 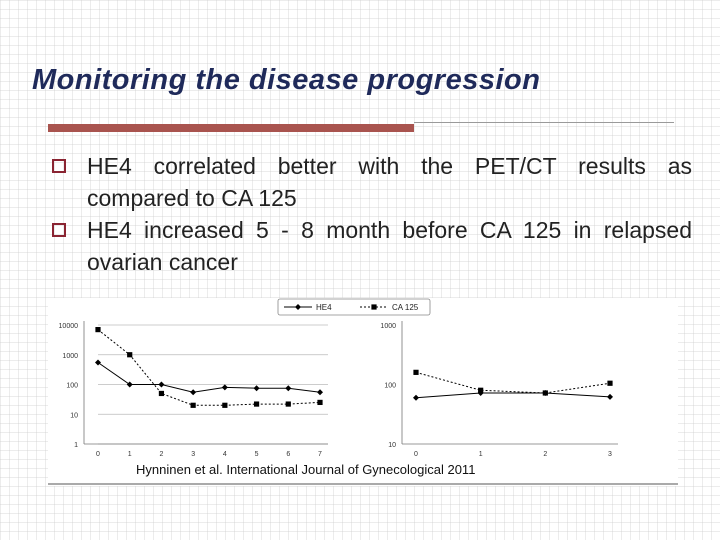 What do you see at coordinates (225, 454) in the screenshot?
I see `x-tick-label: 4` at bounding box center [225, 454].